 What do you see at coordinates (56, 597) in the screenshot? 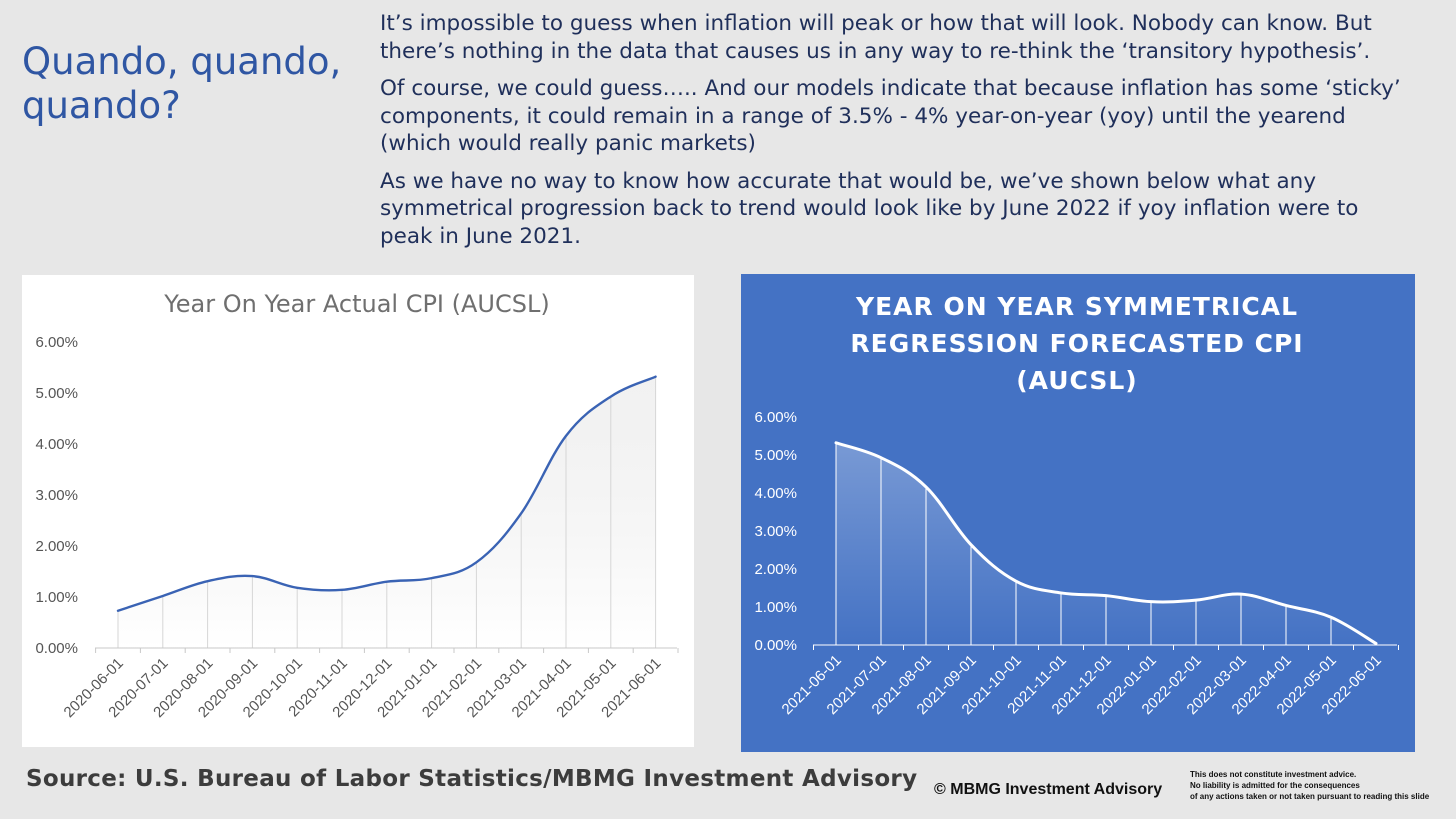
I see `actual-cpi-y-tick-label: 1.00%` at bounding box center [56, 597].